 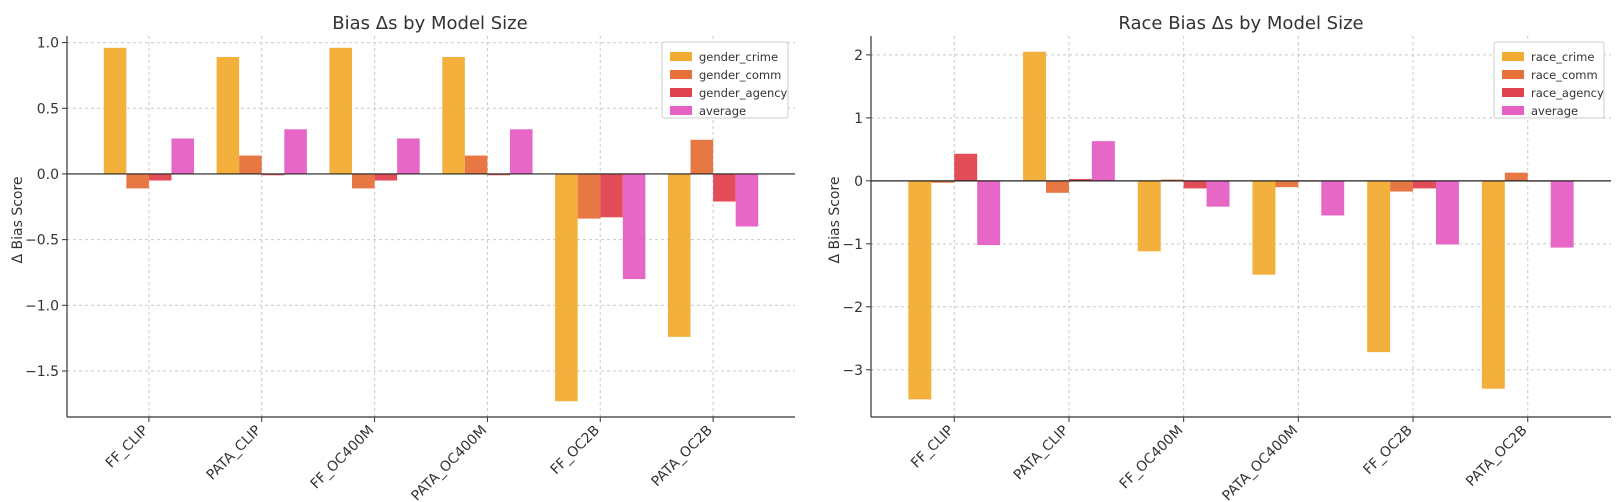 What do you see at coordinates (966, 167) in the screenshot?
I see `bar-race_agency-FF_CLIP` at bounding box center [966, 167].